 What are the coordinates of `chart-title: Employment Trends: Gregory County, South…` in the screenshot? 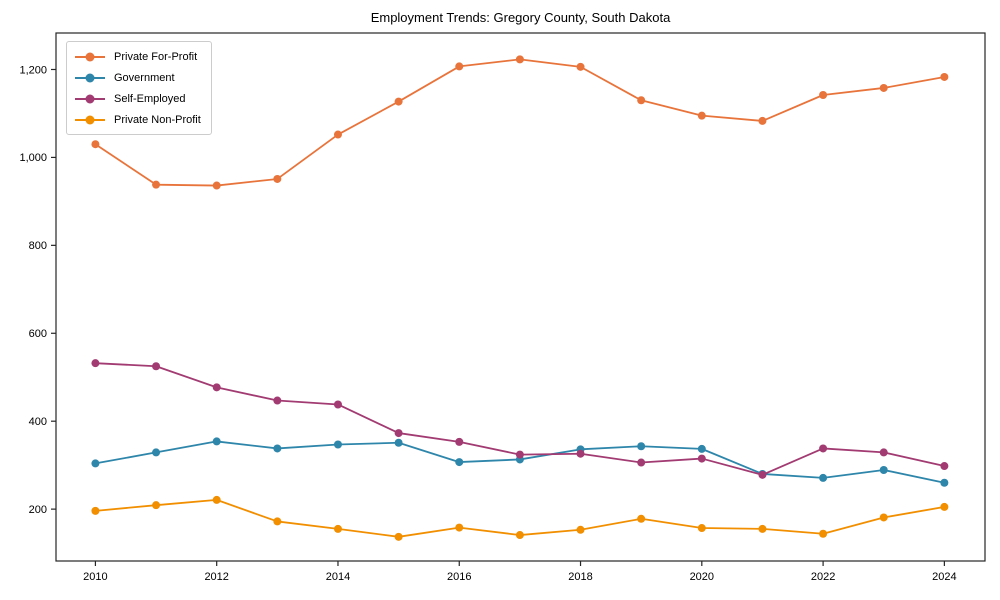 It's located at (520, 17).